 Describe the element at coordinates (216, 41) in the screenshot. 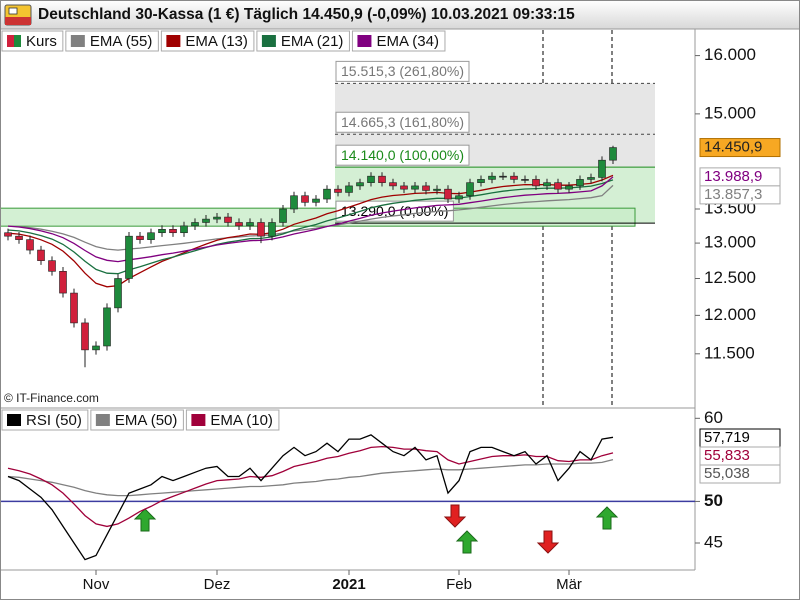

I see `legend-label: EMA (13)` at that location.